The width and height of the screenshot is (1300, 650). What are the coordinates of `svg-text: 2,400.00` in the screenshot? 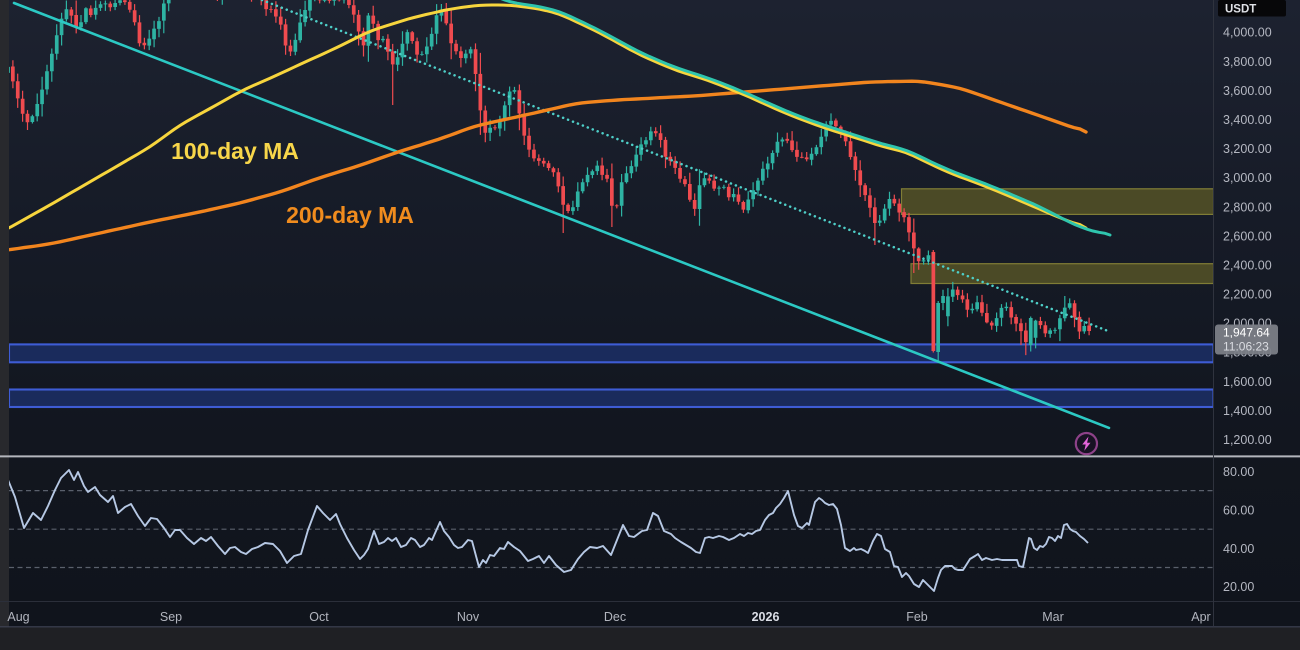 It's located at (1247, 266).